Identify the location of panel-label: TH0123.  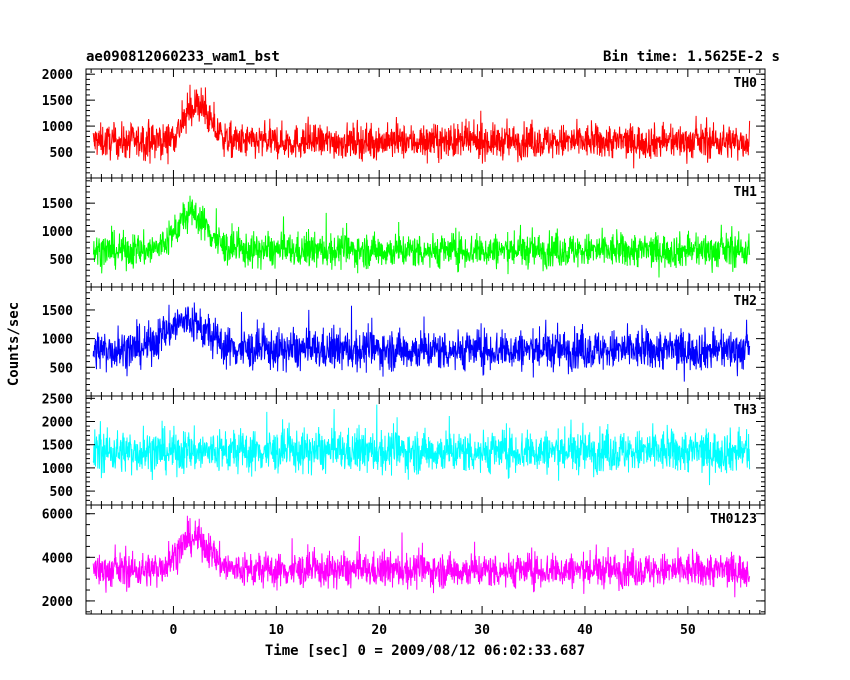
(733, 519).